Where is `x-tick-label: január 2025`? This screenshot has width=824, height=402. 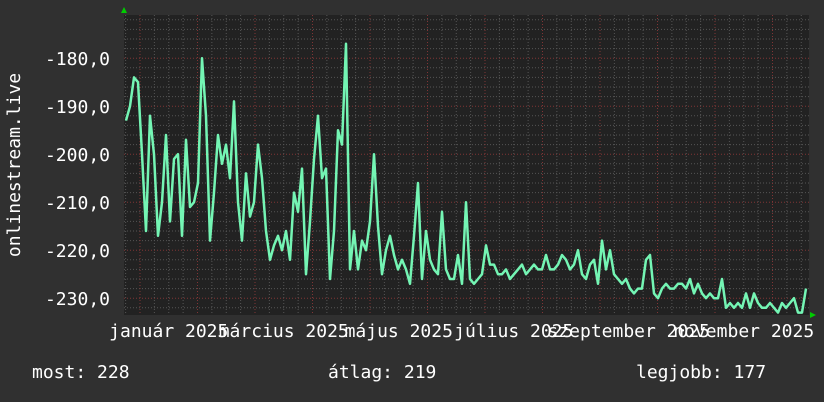
x-tick-label: január 2025 is located at coordinates (168, 331).